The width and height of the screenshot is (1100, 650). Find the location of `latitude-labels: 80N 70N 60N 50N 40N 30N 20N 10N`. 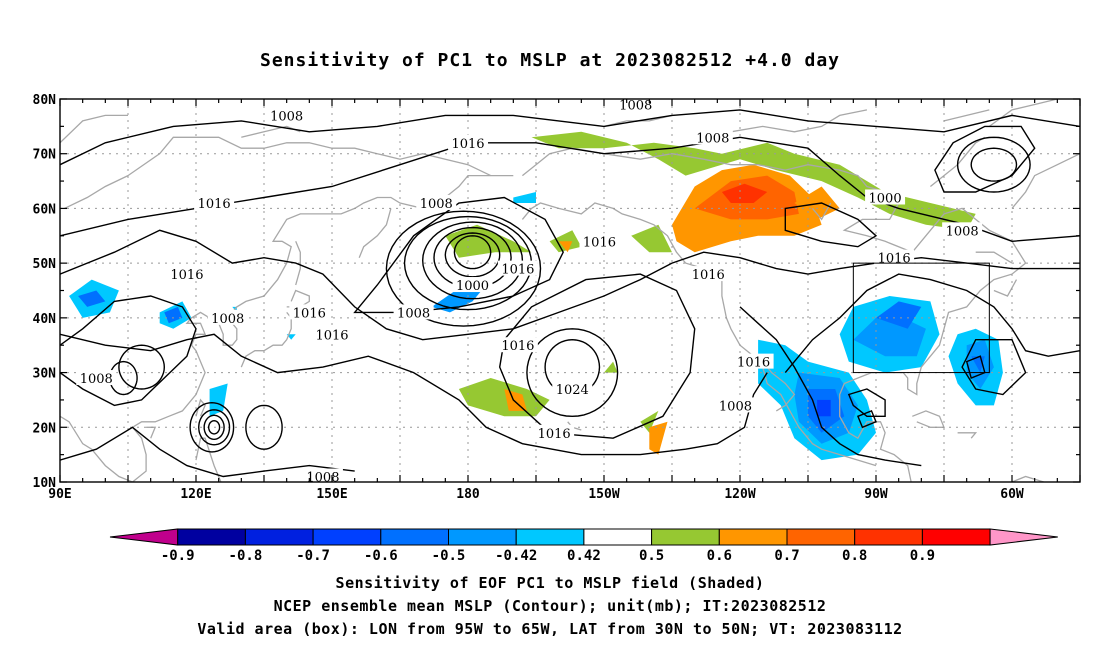

latitude-labels: 80N 70N 60N 50N 40N 30N 20N 10N is located at coordinates (45, 292).